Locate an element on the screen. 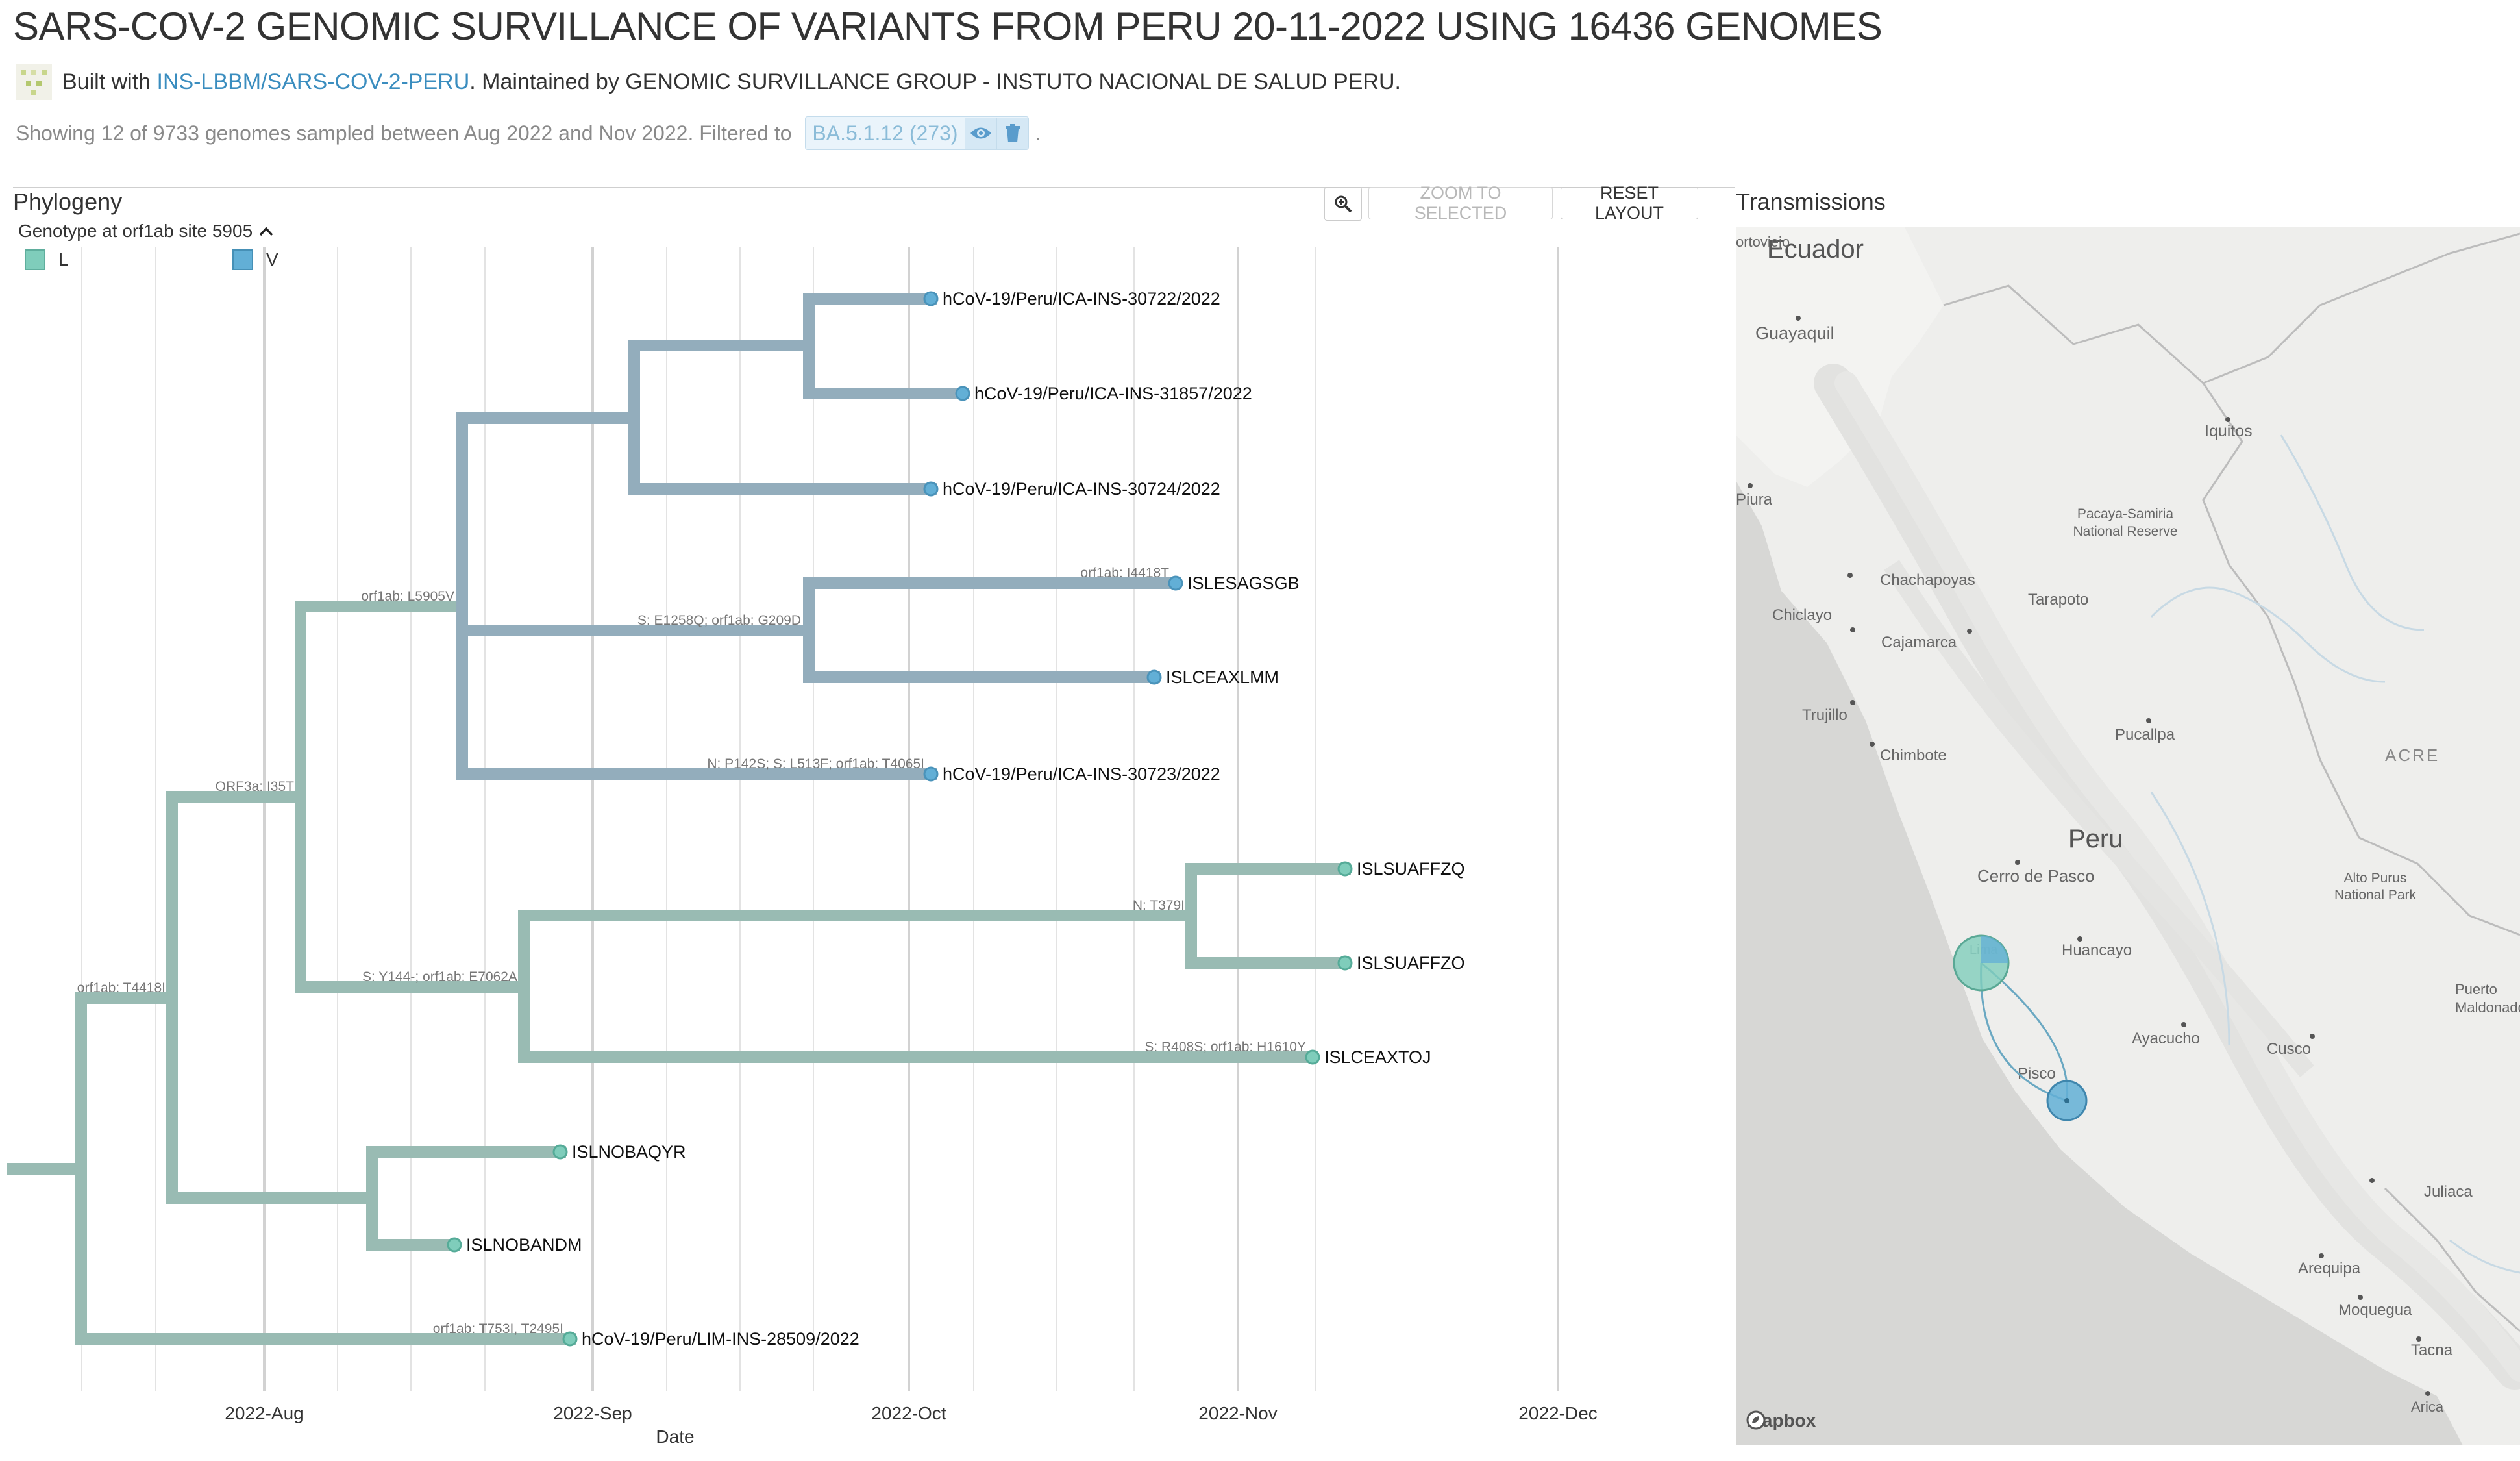  map-label-city: Moquegua is located at coordinates (2375, 1310).